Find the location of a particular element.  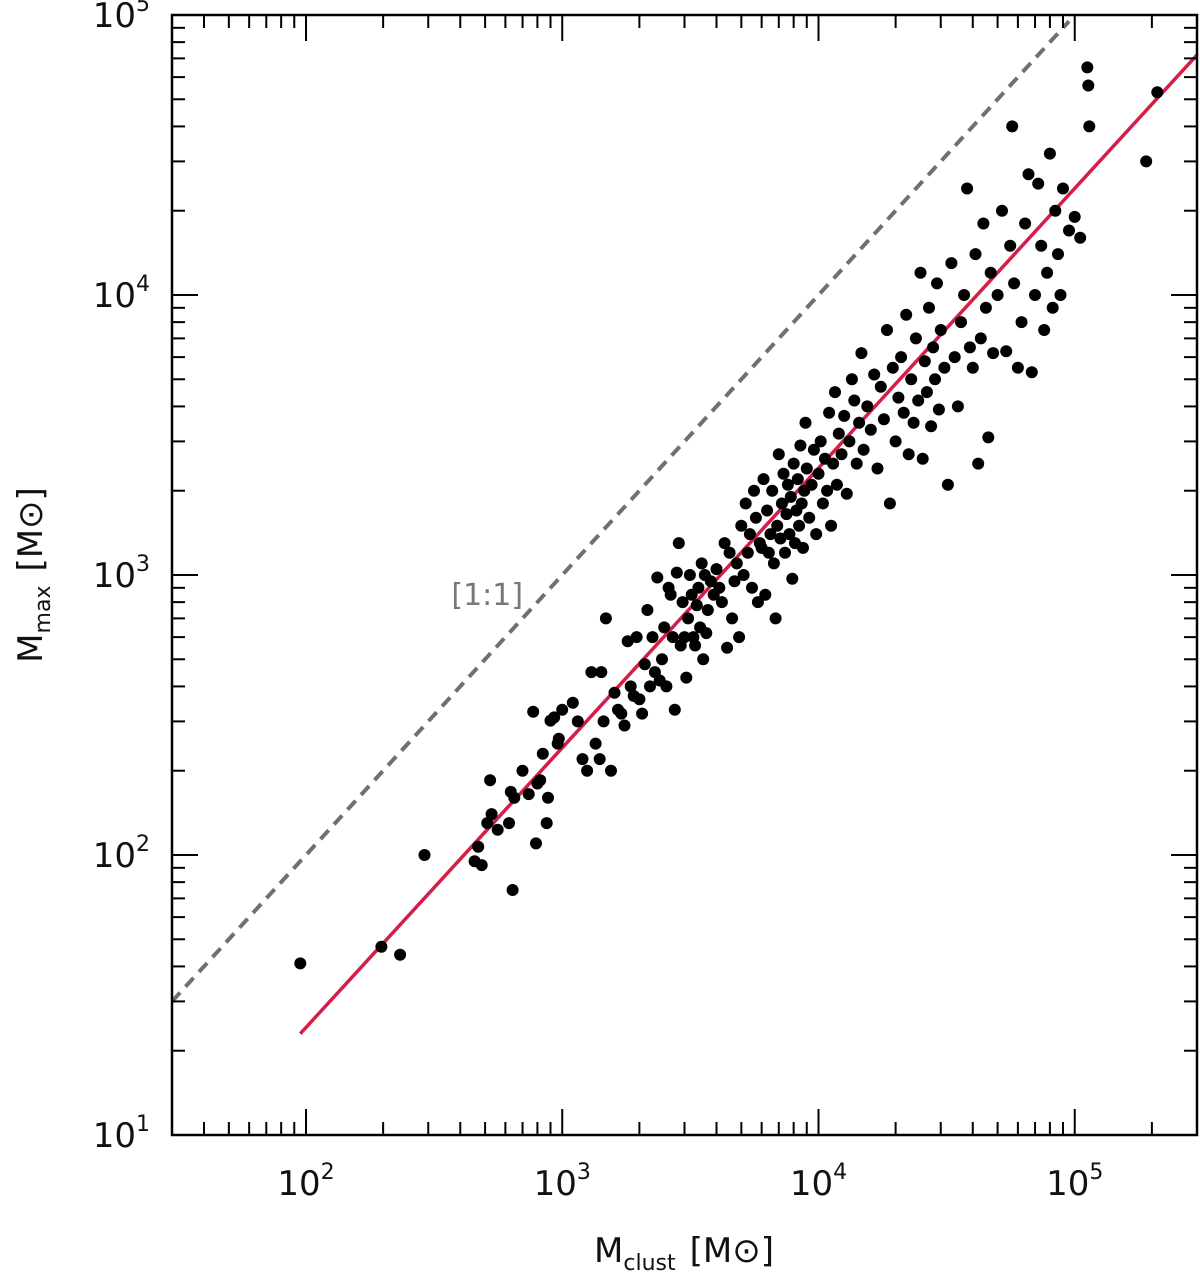

x-axis-title-sub: clust is located at coordinates (649, 1263).